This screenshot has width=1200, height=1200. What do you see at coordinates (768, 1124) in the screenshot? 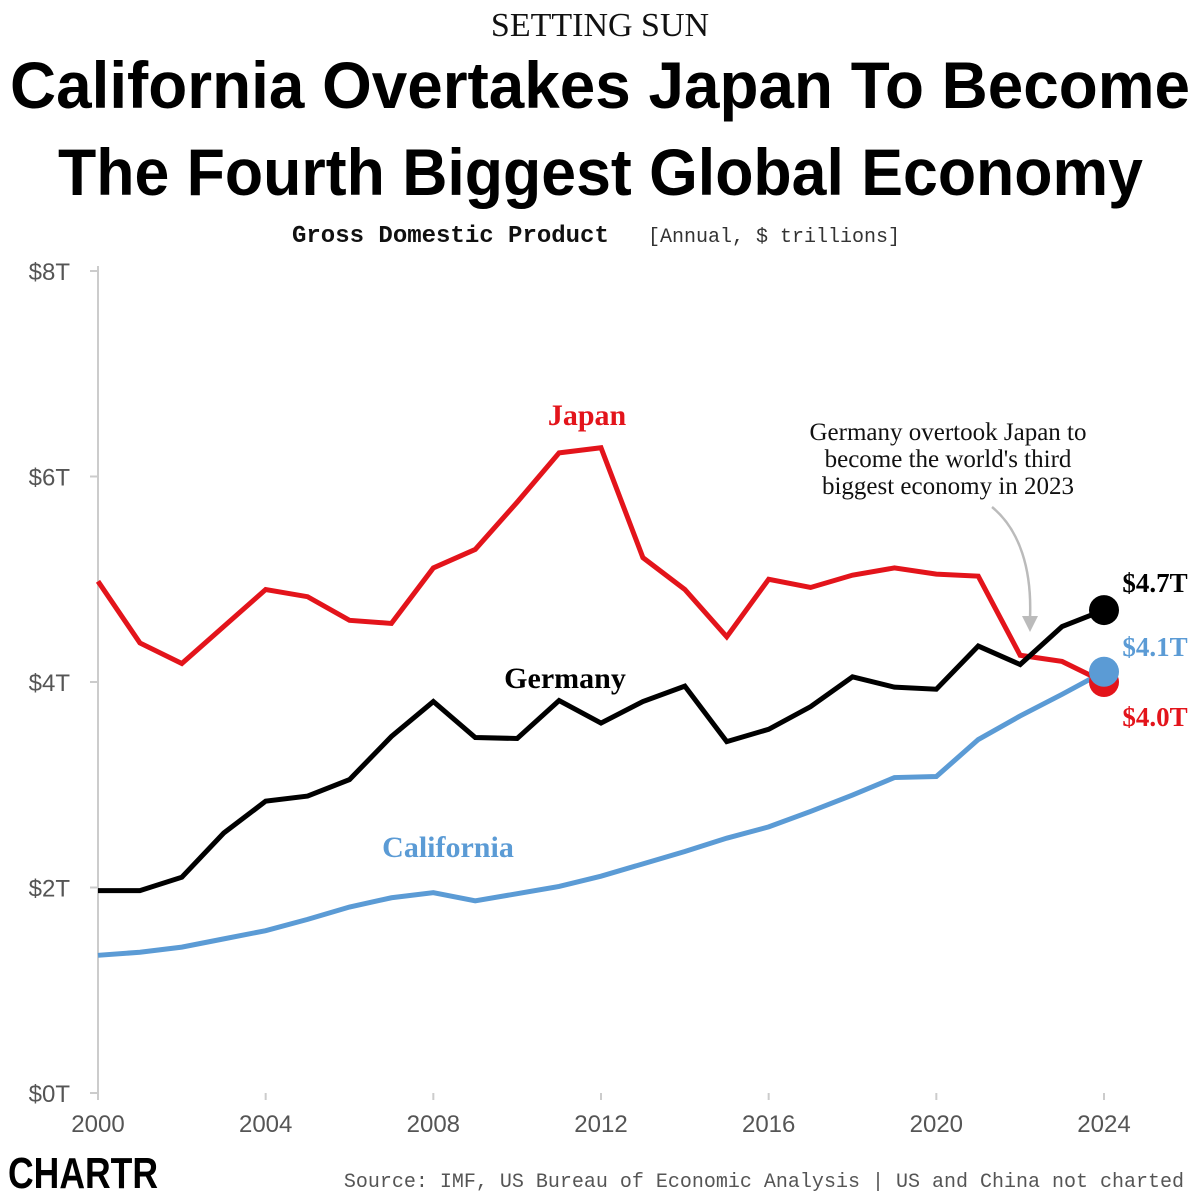
I see `x-tick-label: 2016` at bounding box center [768, 1124].